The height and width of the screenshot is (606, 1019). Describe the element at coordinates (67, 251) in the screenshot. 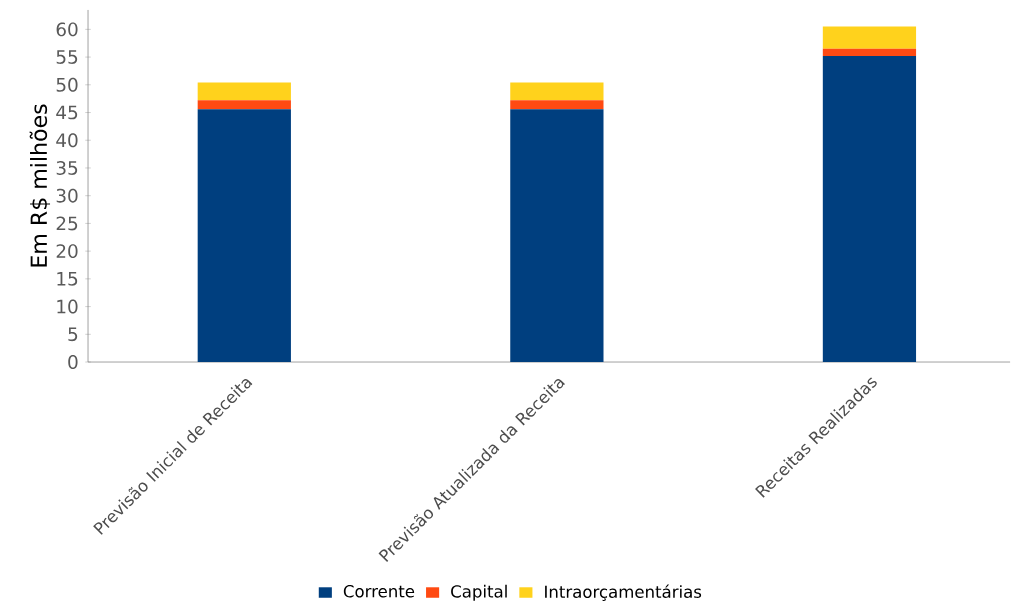

I see `y-tick-label: 20` at that location.